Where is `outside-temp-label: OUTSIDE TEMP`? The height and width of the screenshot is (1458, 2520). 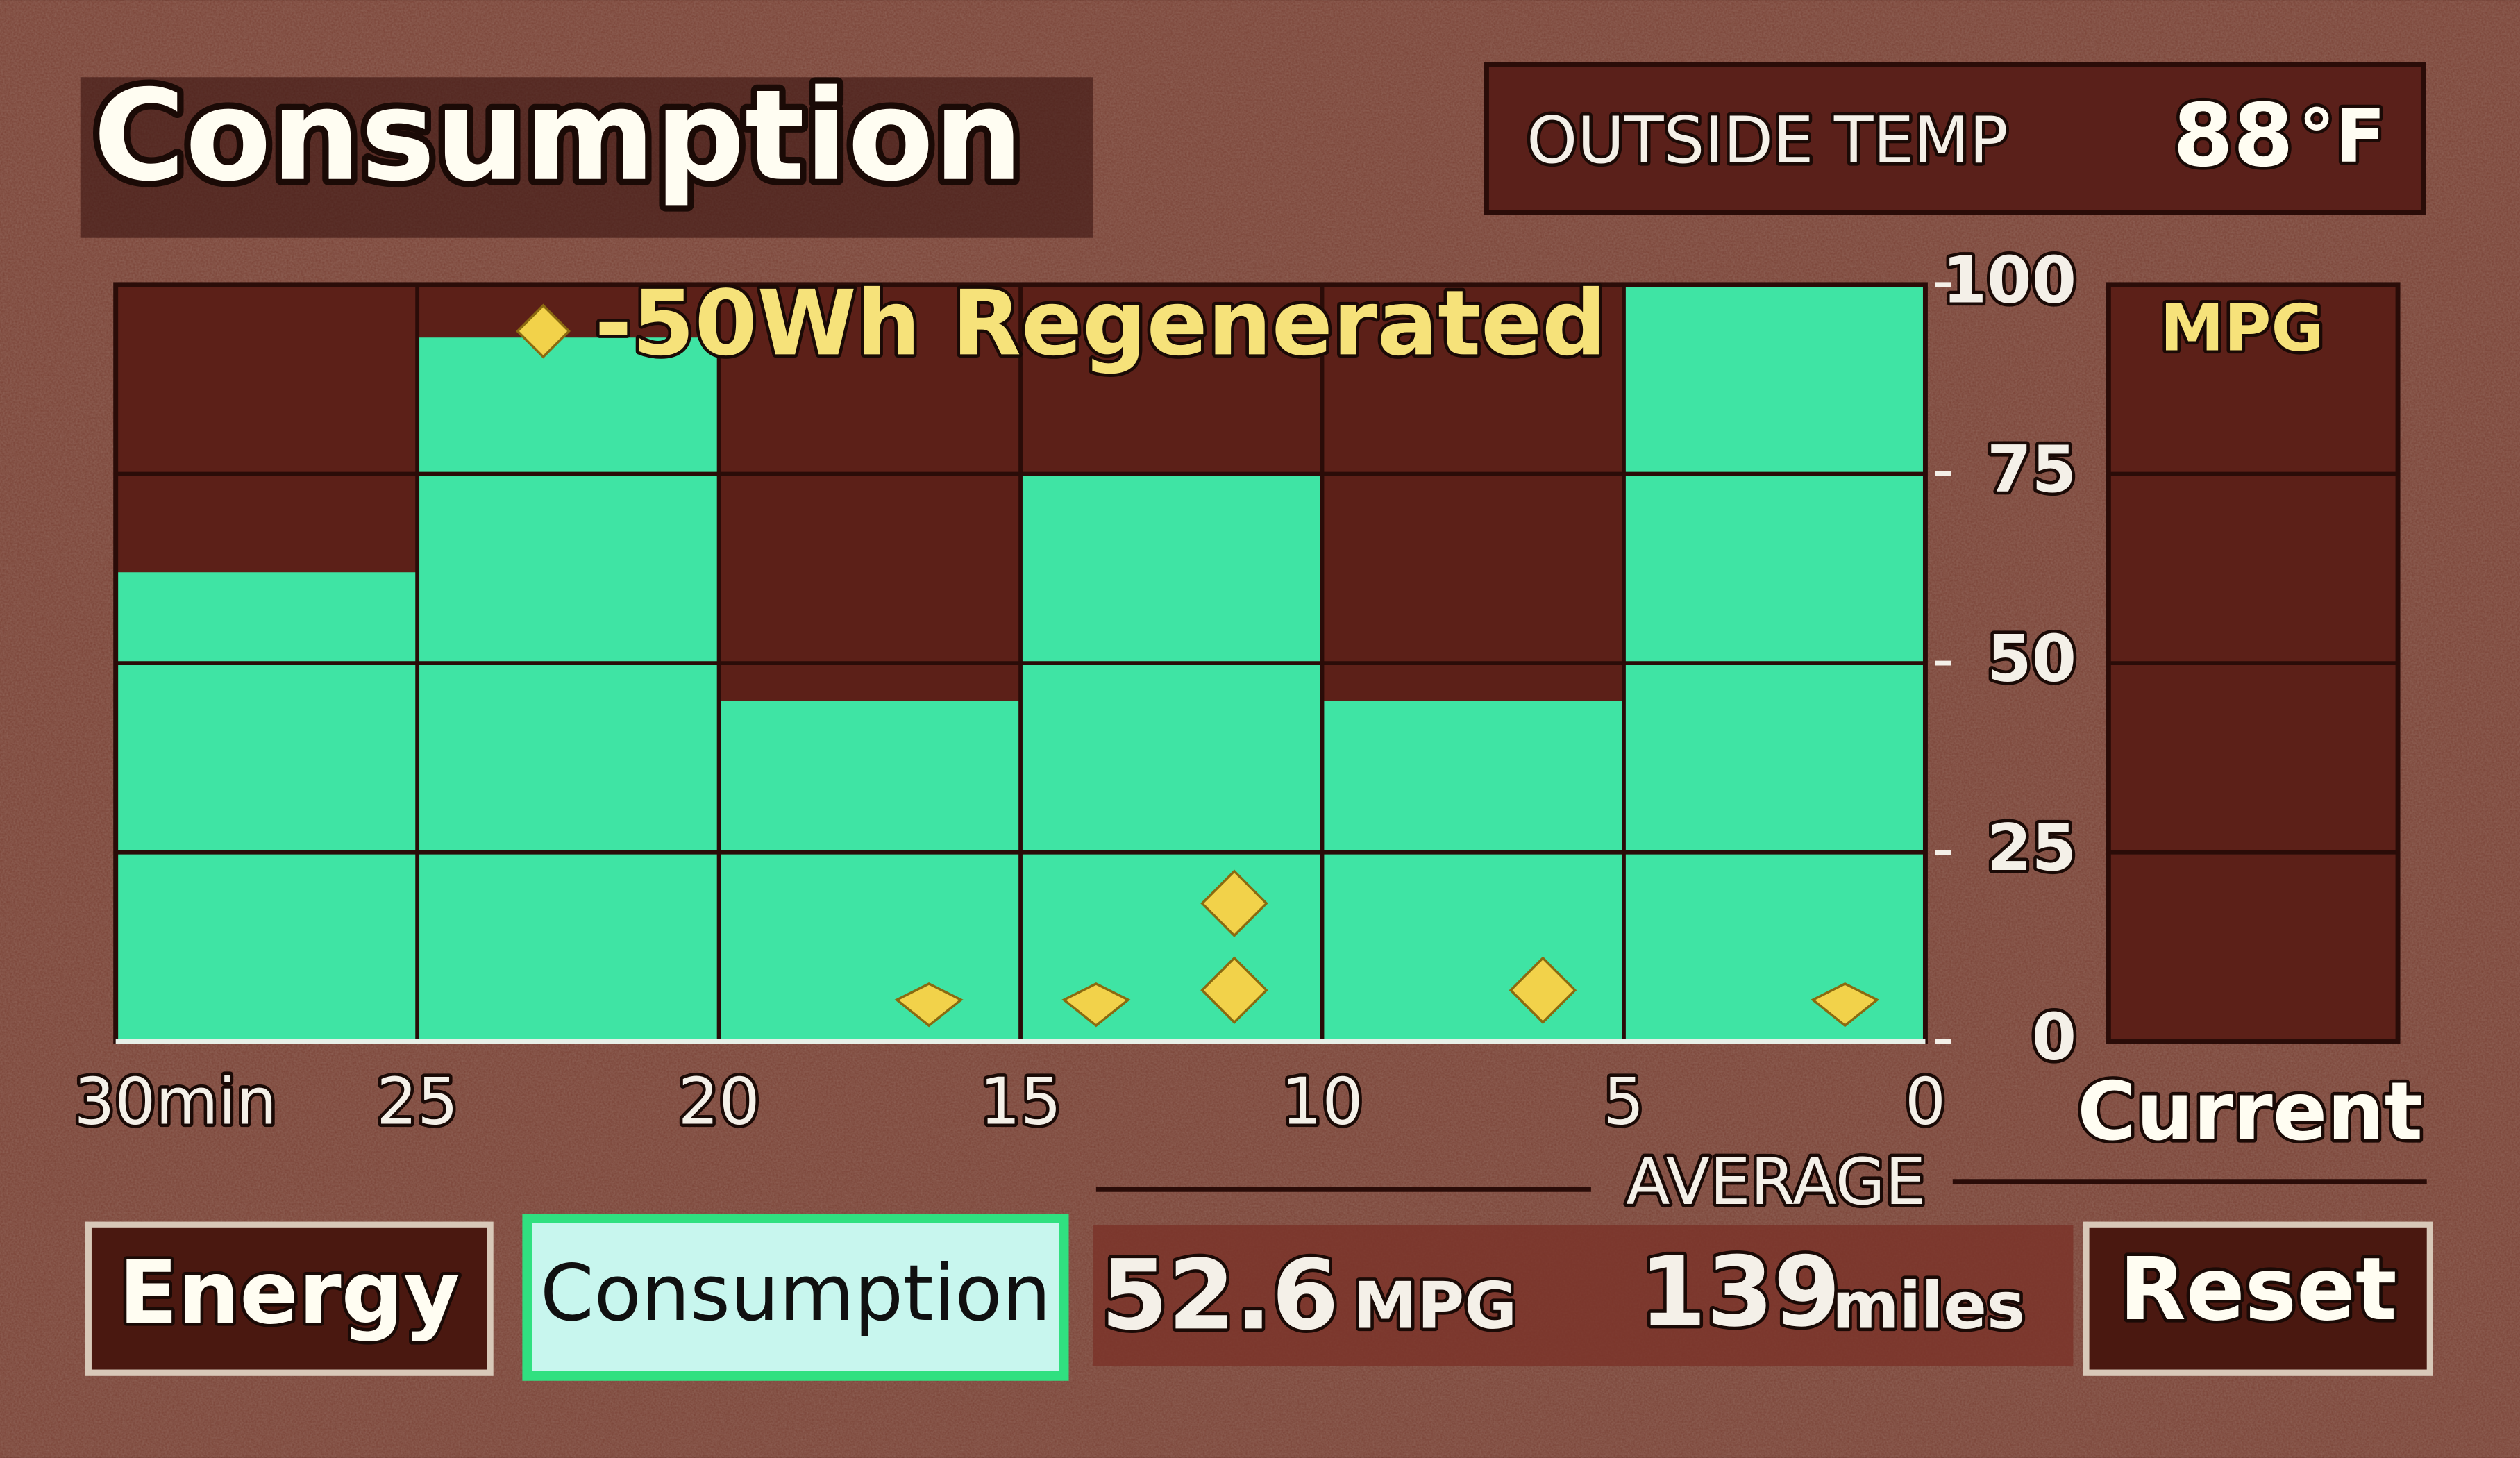 outside-temp-label: OUTSIDE TEMP is located at coordinates (1767, 141).